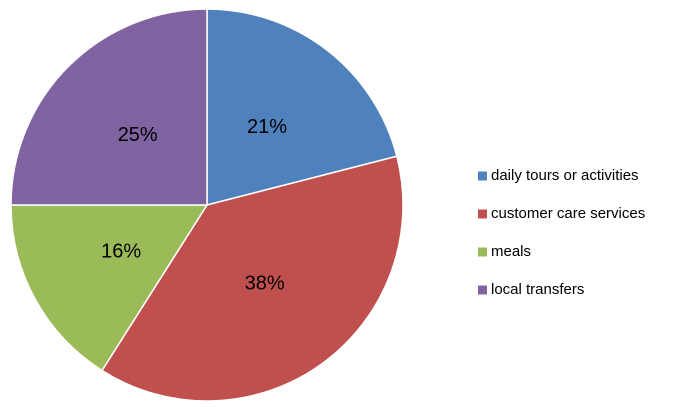 Image resolution: width=691 pixels, height=407 pixels. Describe the element at coordinates (537, 289) in the screenshot. I see `legend-label: local transfers` at that location.